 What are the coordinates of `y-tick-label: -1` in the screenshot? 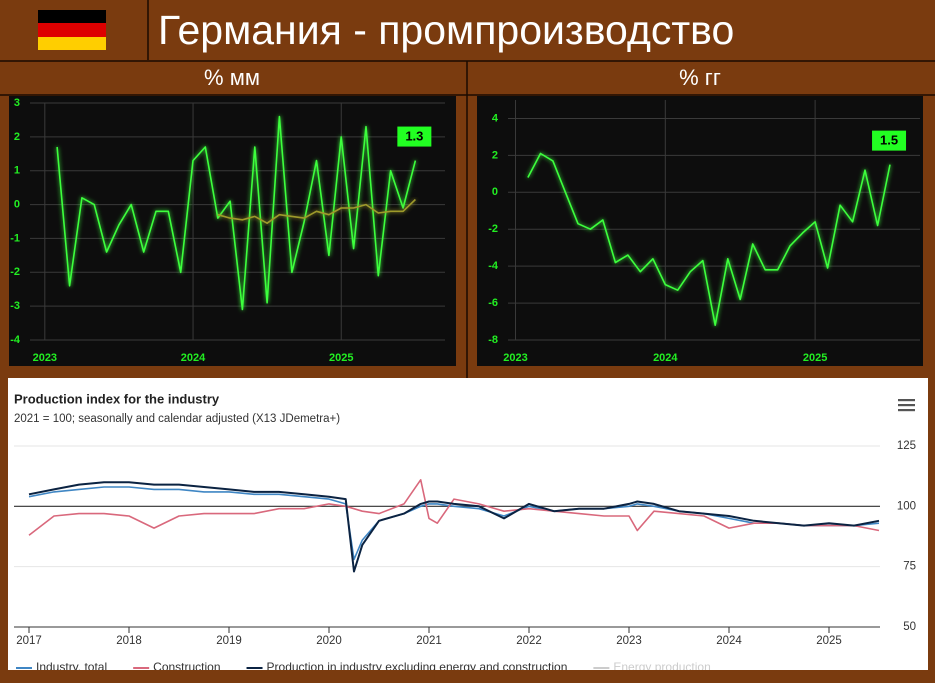 It's located at (15, 238).